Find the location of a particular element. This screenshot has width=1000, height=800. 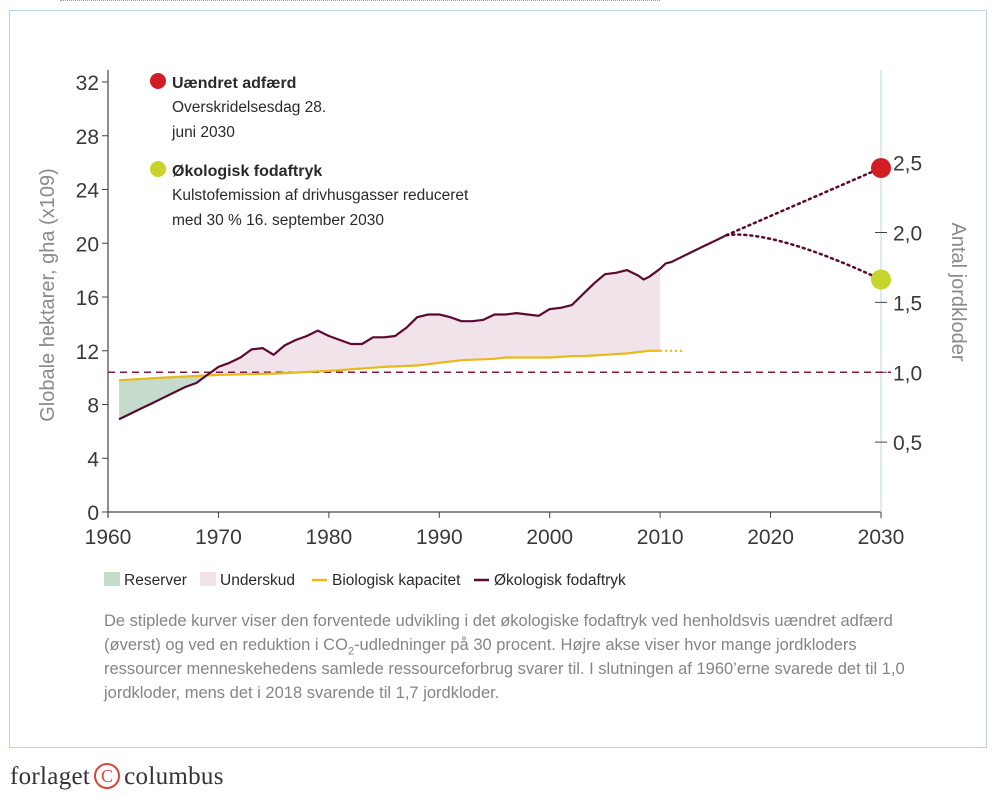

x-tick-label: 2030 is located at coordinates (881, 537).